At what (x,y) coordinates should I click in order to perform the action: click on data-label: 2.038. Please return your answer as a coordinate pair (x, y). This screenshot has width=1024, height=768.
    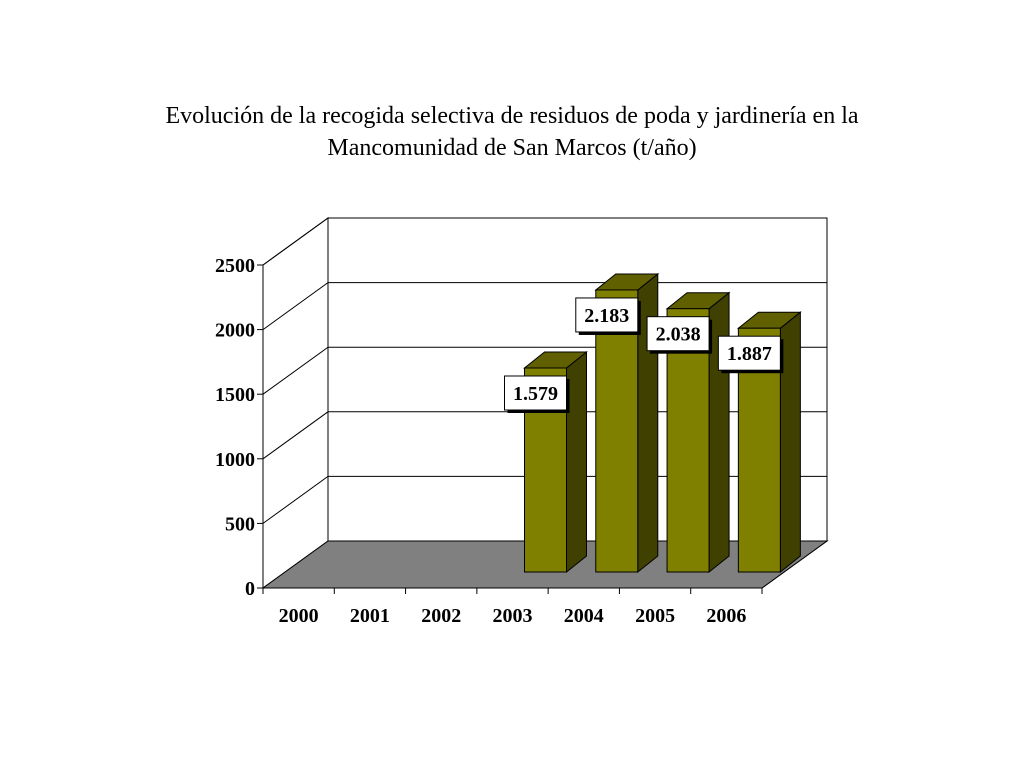
    Looking at the image, I should click on (678, 335).